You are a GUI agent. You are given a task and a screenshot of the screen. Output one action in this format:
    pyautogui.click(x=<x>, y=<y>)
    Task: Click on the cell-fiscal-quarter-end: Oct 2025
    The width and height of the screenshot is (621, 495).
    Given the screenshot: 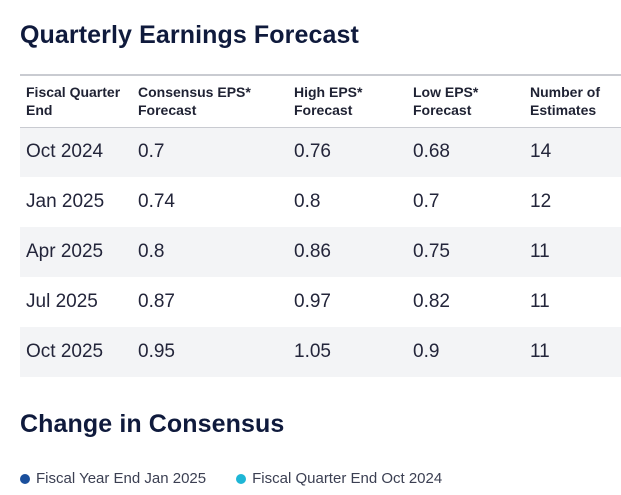 What is the action you would take?
    pyautogui.click(x=65, y=351)
    